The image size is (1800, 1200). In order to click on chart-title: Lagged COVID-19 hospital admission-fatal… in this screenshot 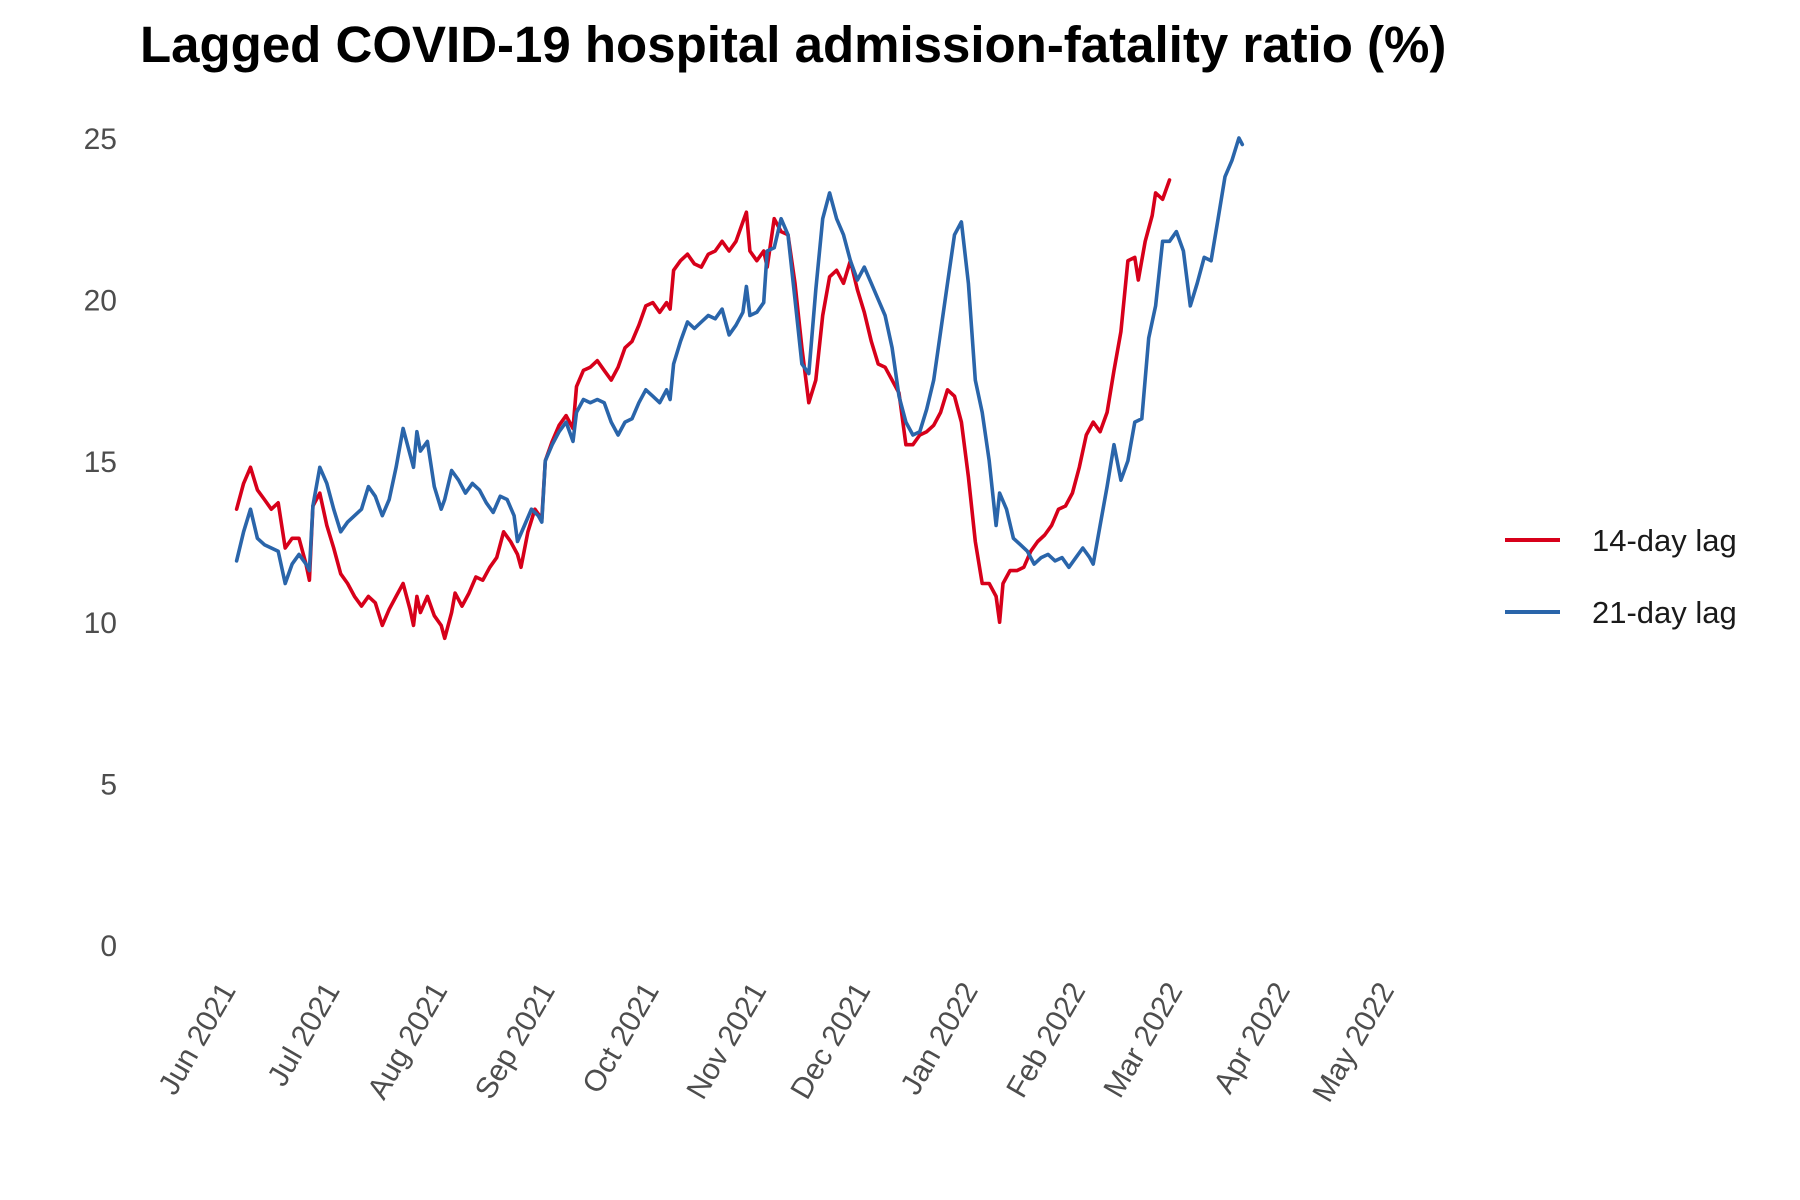, I will do `click(793, 44)`.